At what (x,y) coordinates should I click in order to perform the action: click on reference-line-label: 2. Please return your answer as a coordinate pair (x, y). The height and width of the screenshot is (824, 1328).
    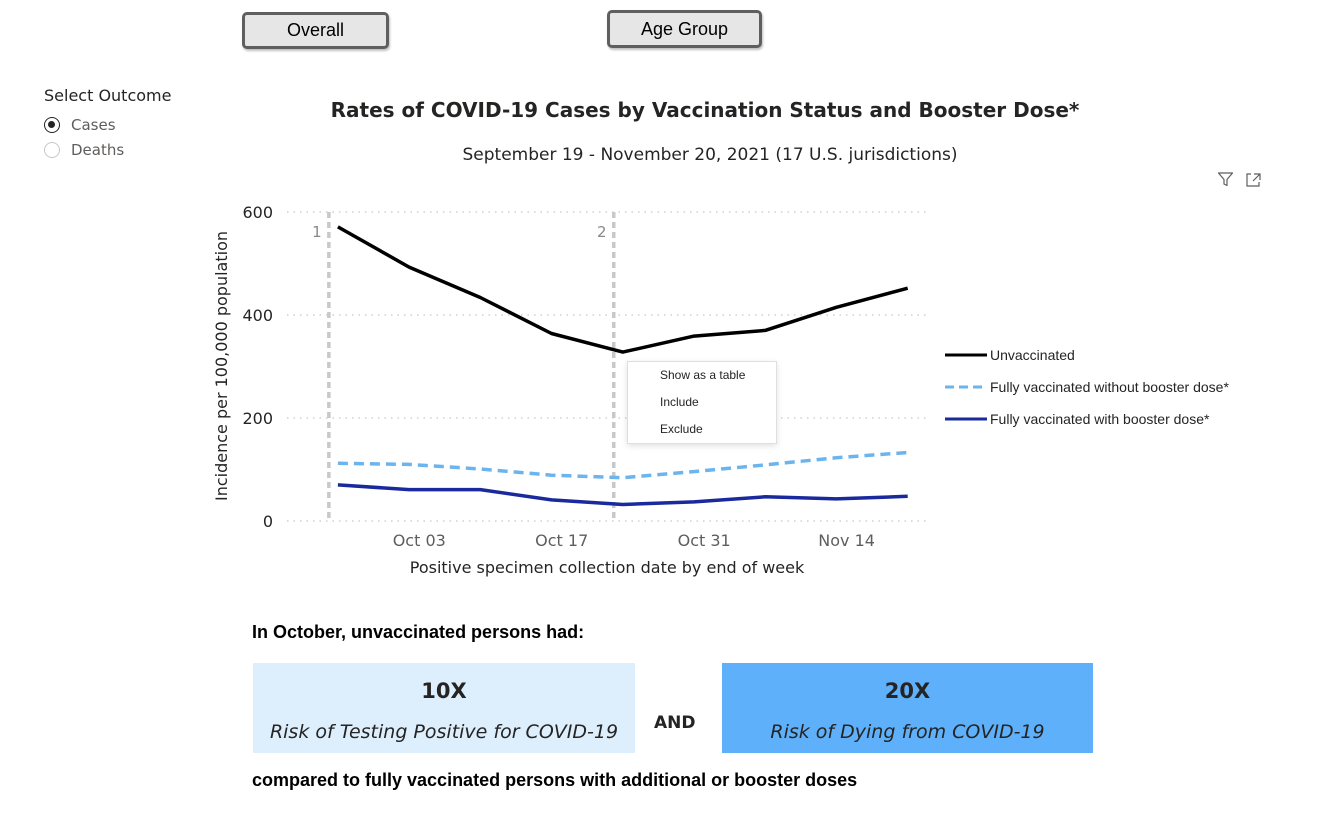
    Looking at the image, I should click on (602, 232).